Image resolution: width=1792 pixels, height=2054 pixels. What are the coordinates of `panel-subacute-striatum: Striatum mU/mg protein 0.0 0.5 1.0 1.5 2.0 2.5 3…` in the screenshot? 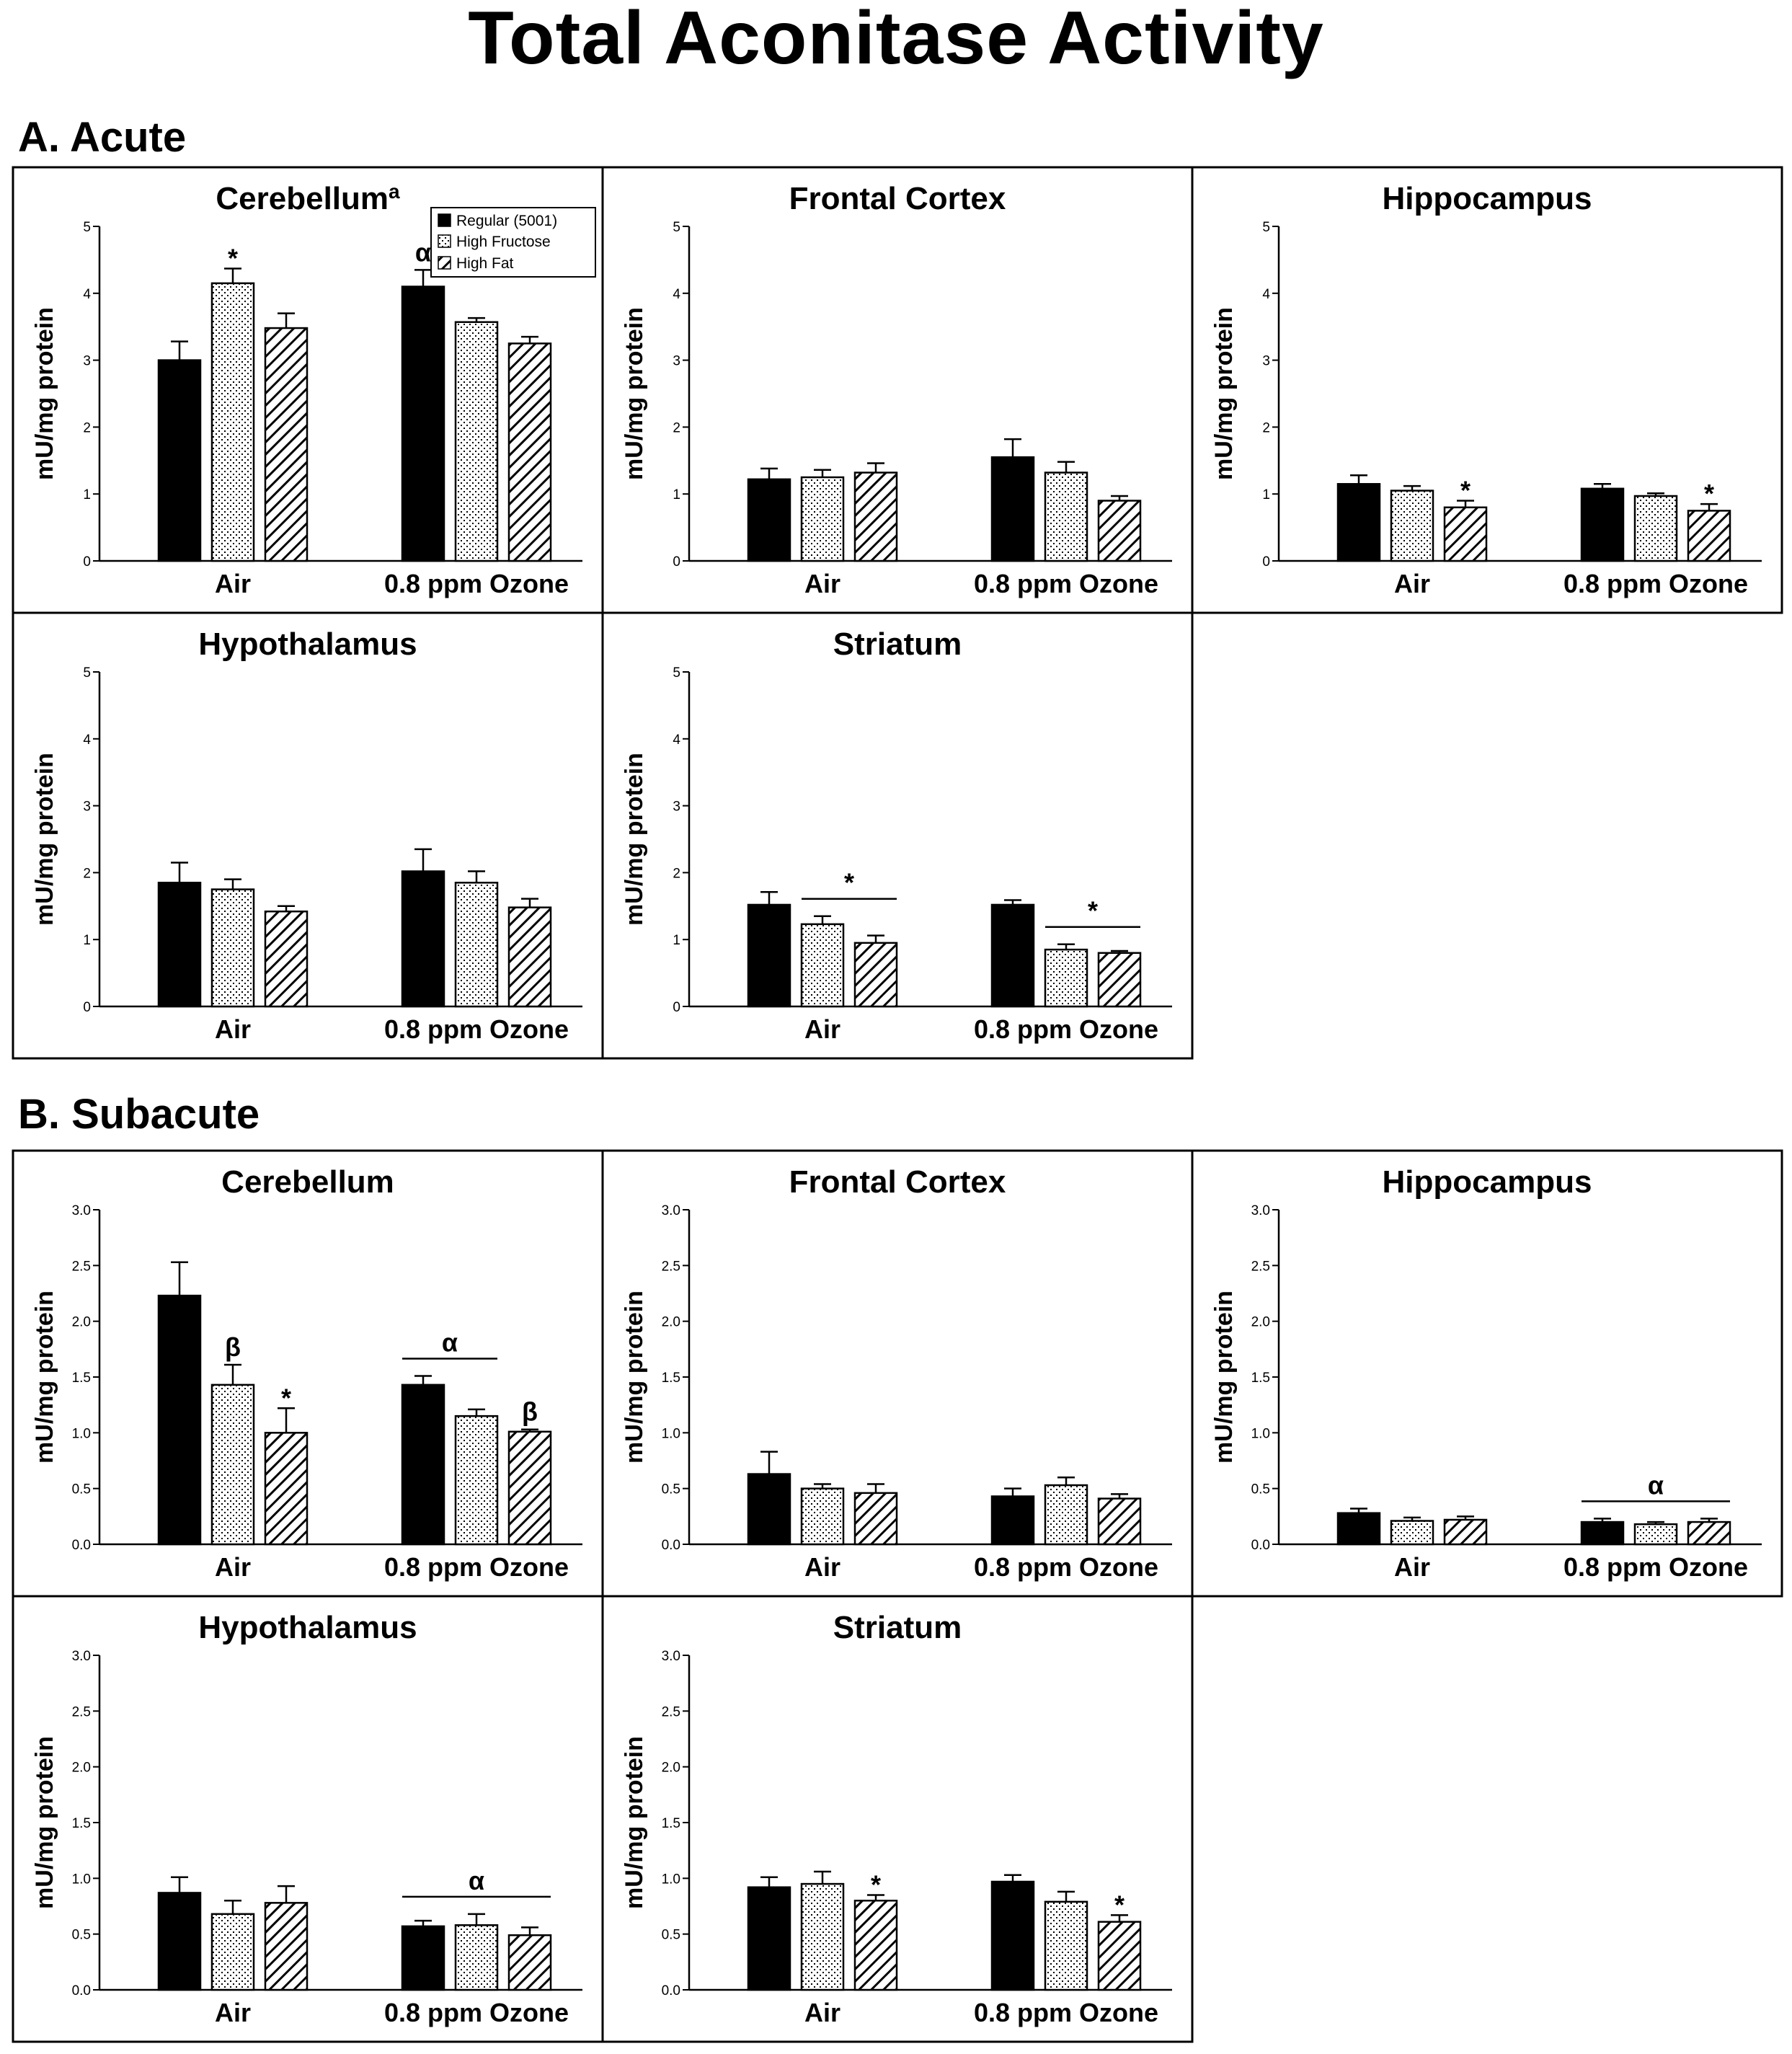 It's located at (898, 1819).